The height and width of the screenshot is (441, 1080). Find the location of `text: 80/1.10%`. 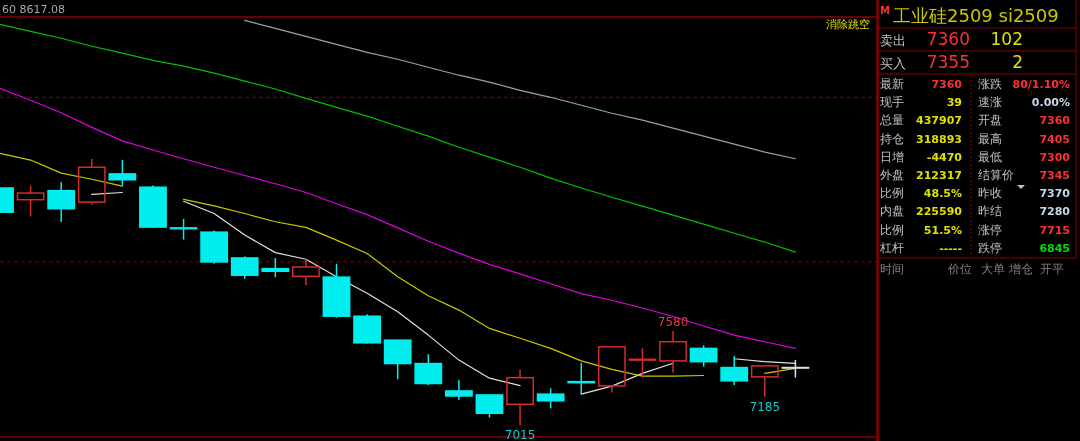

text: 80/1.10% is located at coordinates (1041, 84).